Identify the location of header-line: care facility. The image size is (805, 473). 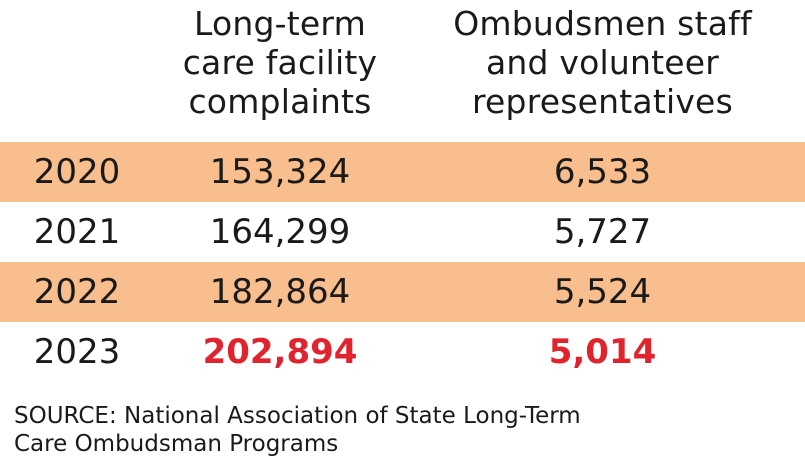
(280, 62).